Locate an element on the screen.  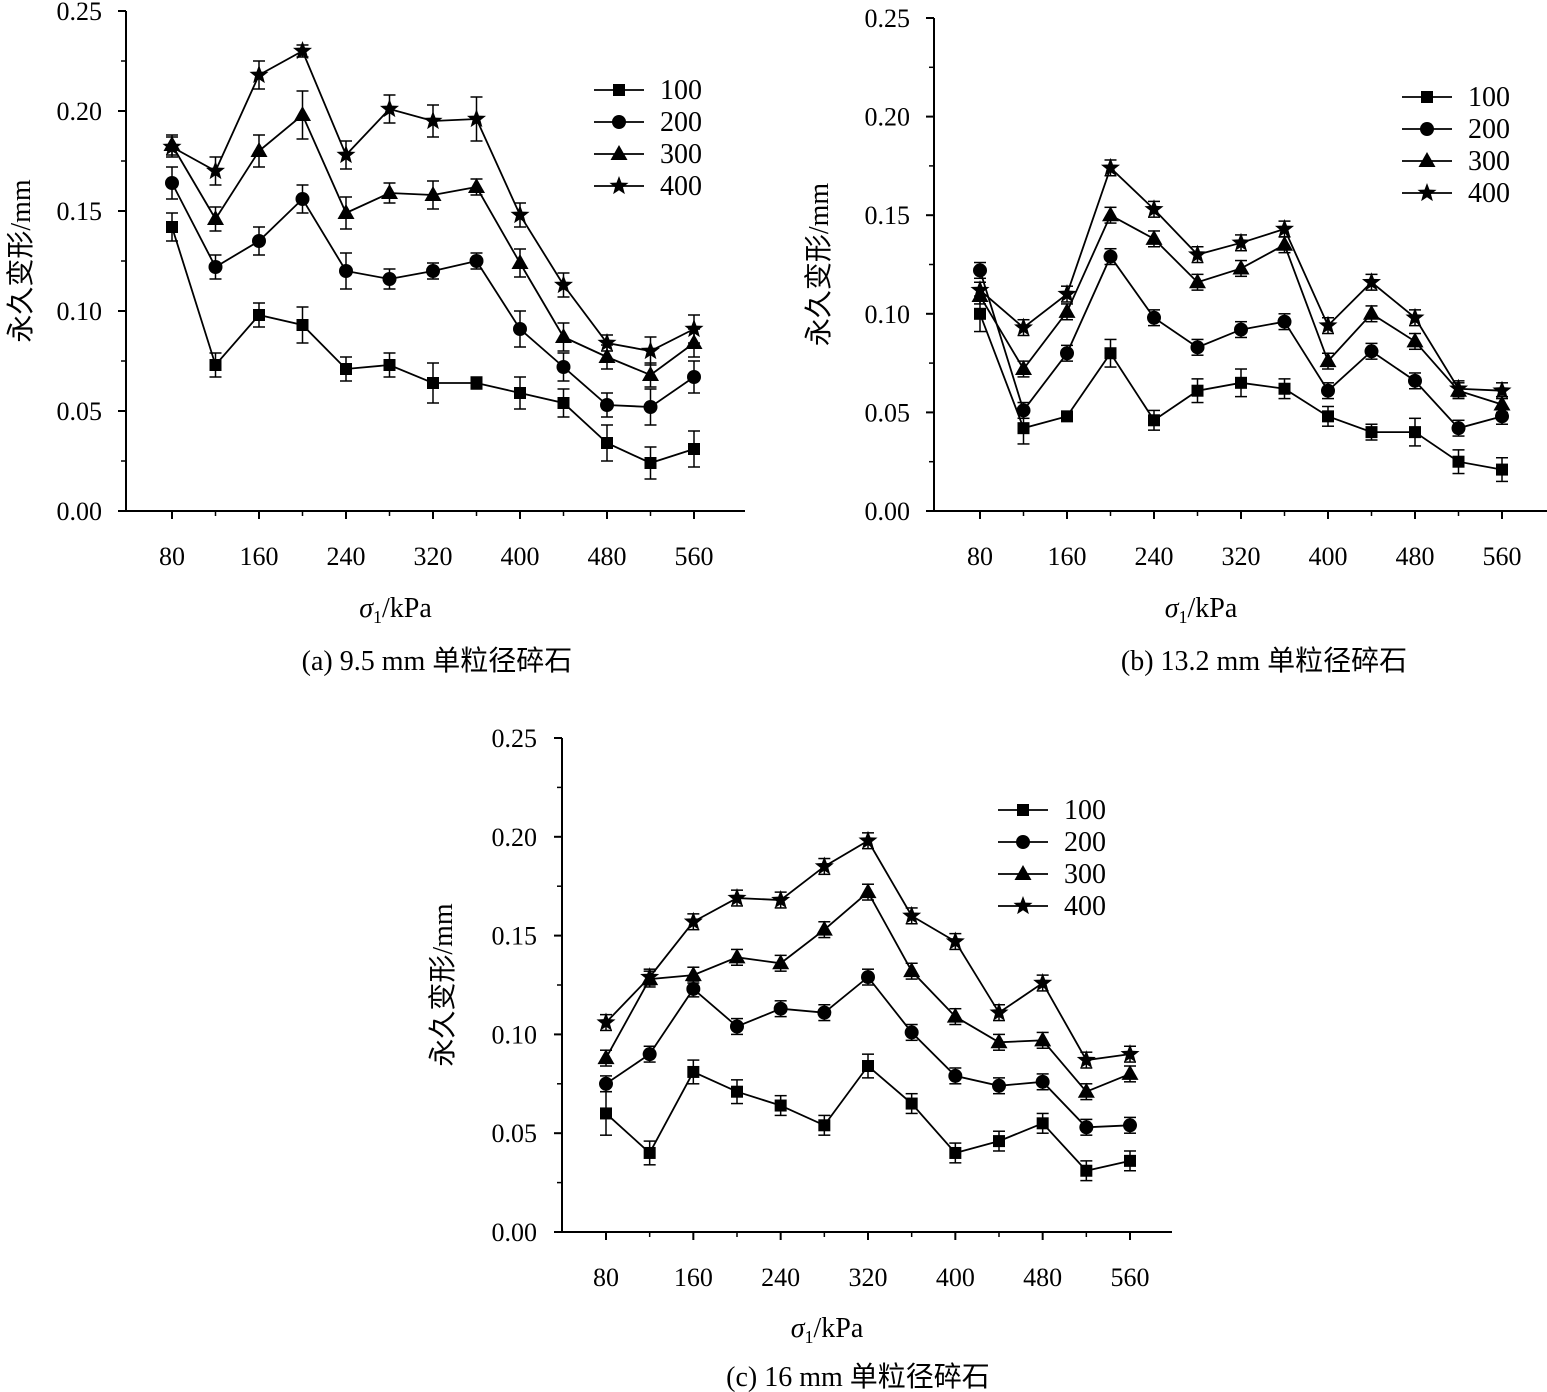
legend-label: 300 is located at coordinates (1489, 161).